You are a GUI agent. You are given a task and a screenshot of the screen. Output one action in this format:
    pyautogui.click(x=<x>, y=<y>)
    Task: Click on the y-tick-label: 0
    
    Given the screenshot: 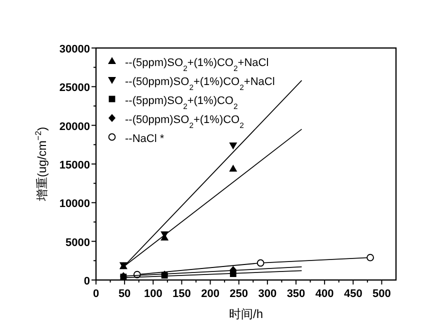 What is the action you would take?
    pyautogui.click(x=87, y=282)
    